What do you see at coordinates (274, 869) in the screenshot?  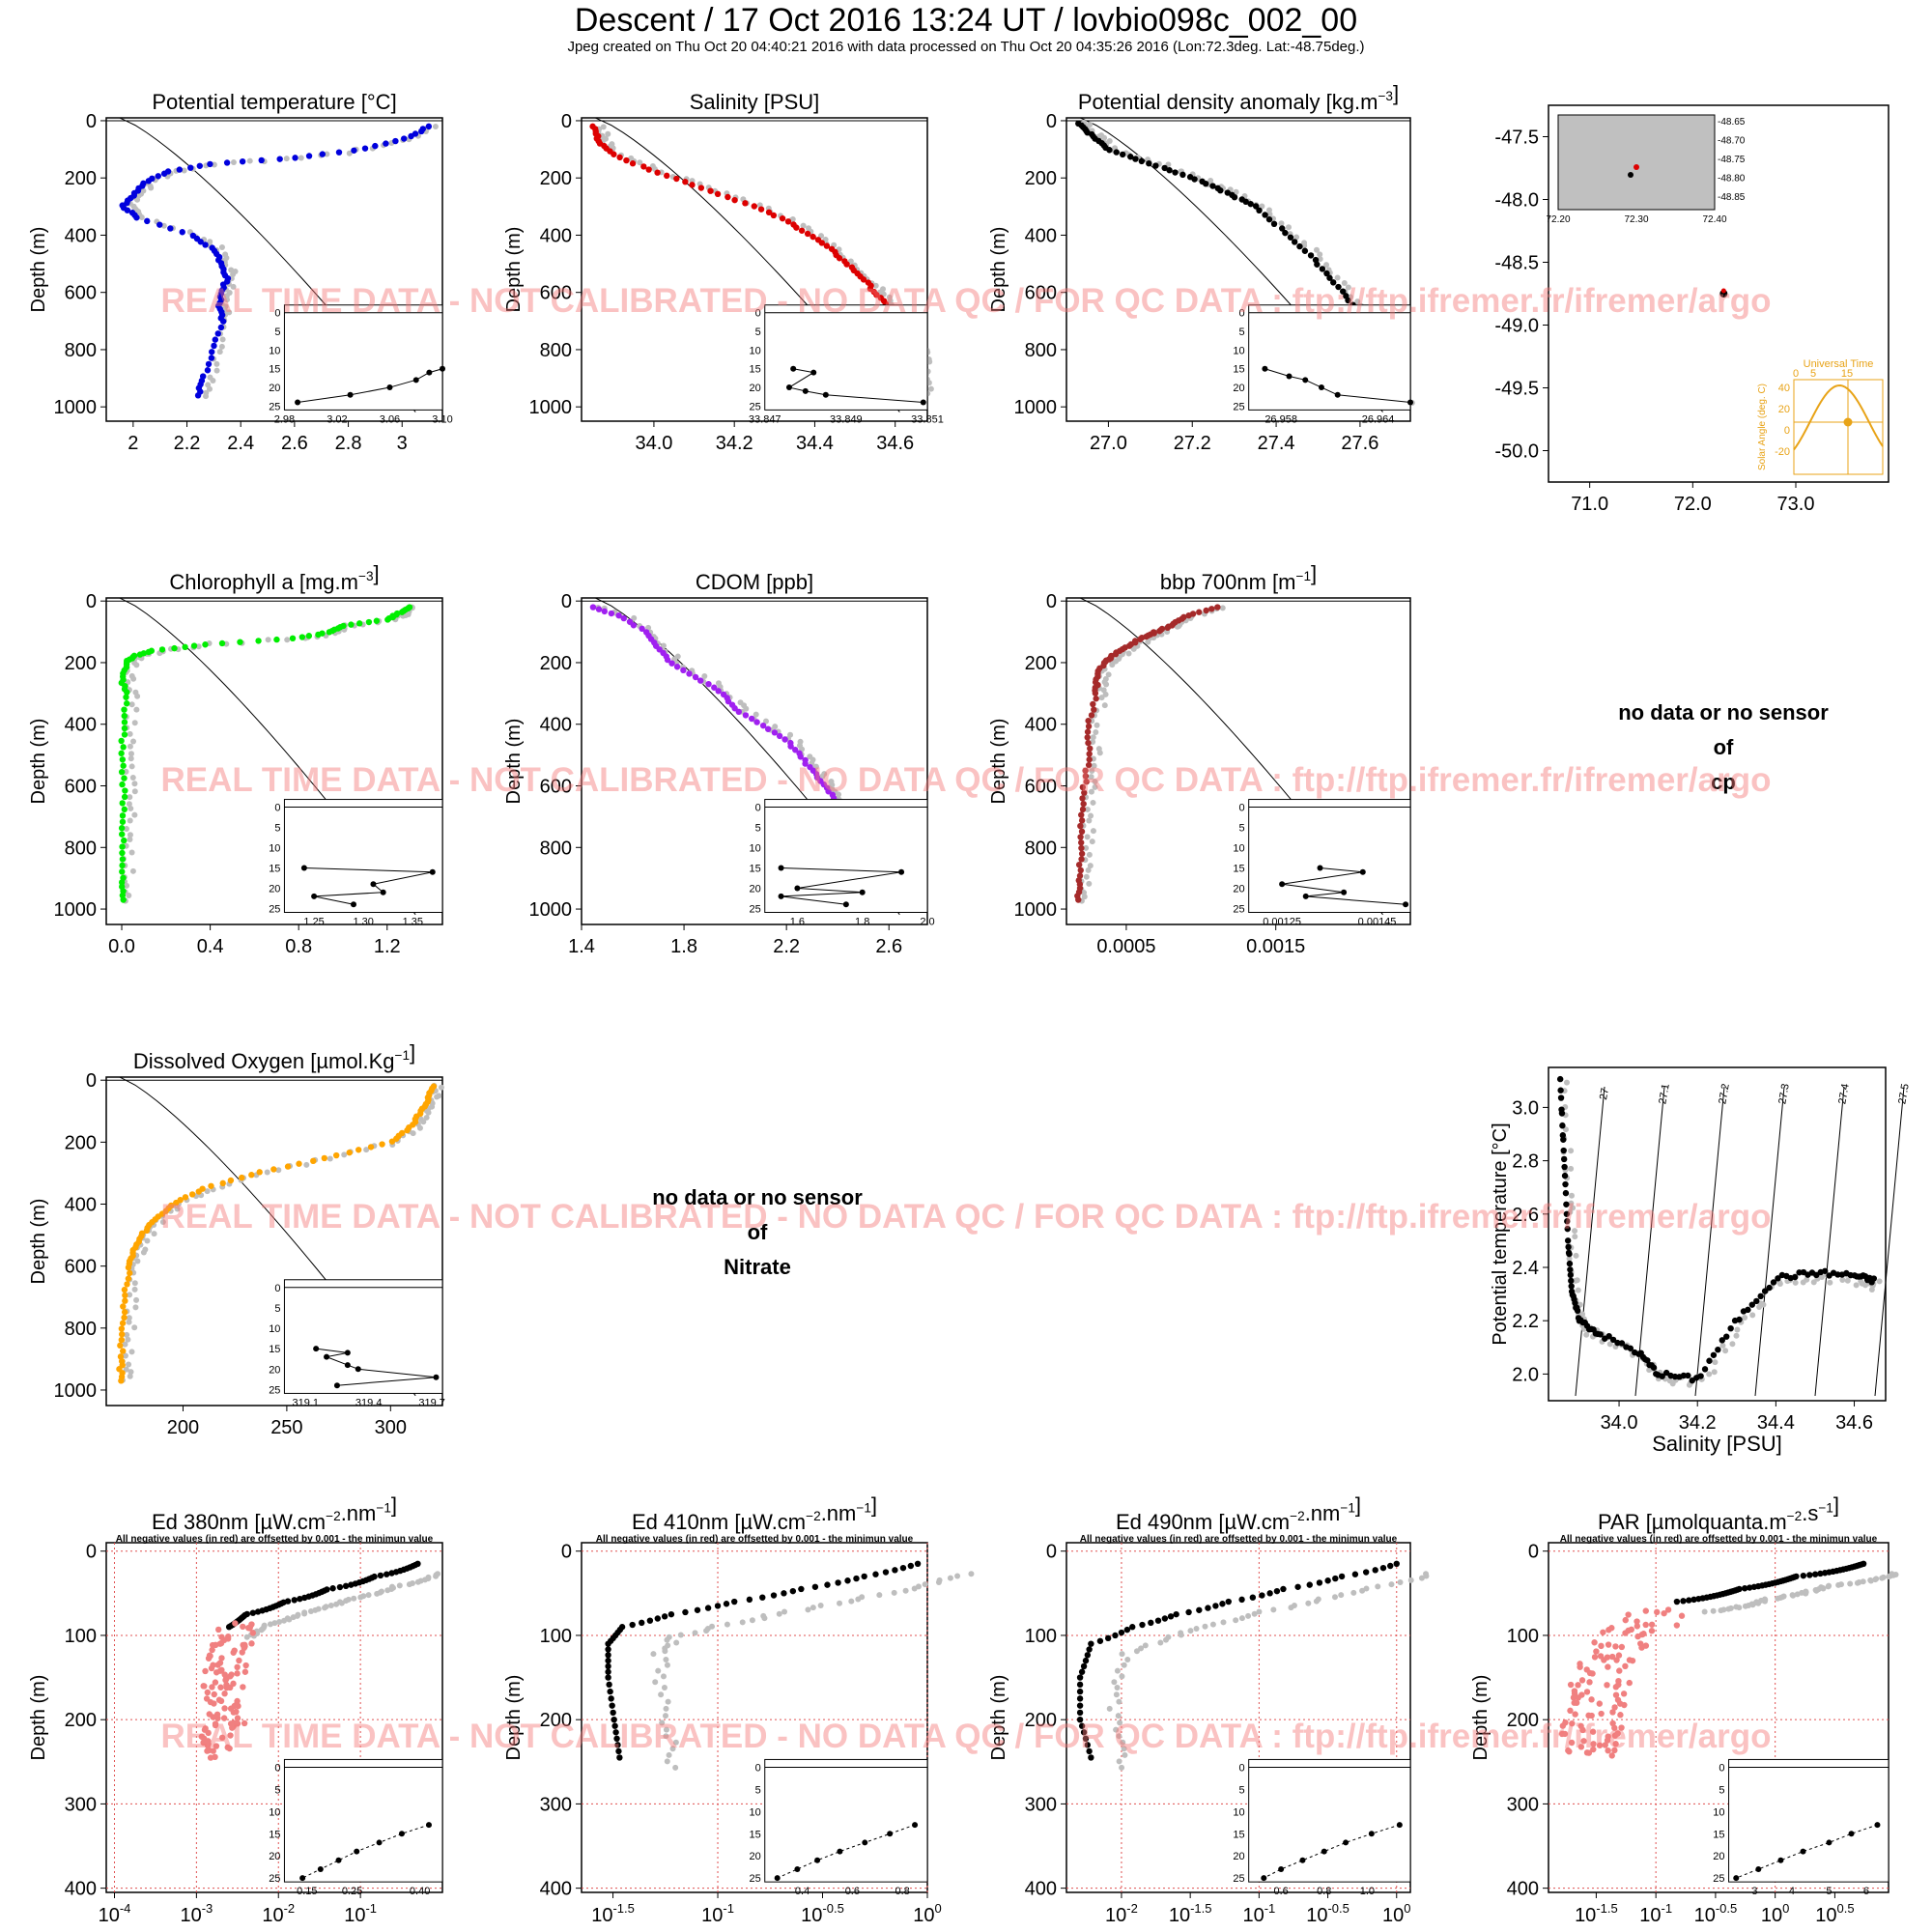 I see `inset-y-tick-label: 15` at bounding box center [274, 869].